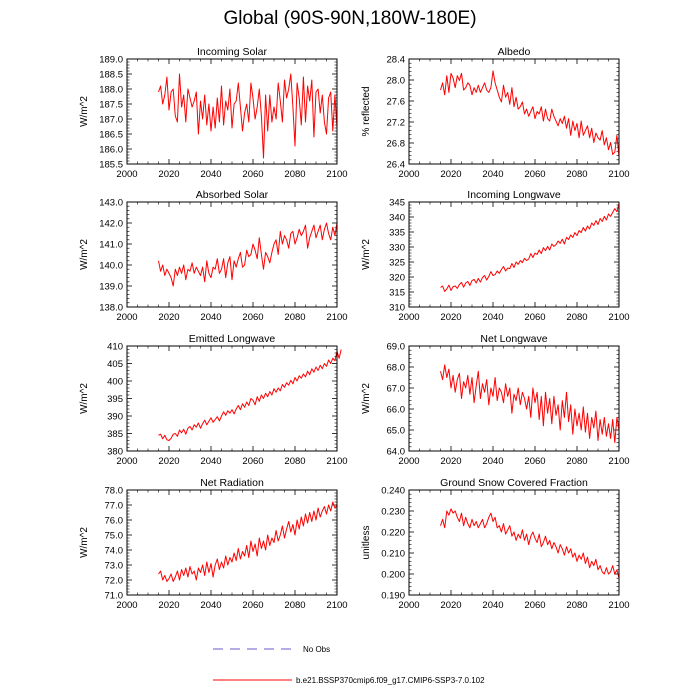 The width and height of the screenshot is (700, 700). Describe the element at coordinates (393, 491) in the screenshot. I see `y-tick-label: 0.240` at that location.